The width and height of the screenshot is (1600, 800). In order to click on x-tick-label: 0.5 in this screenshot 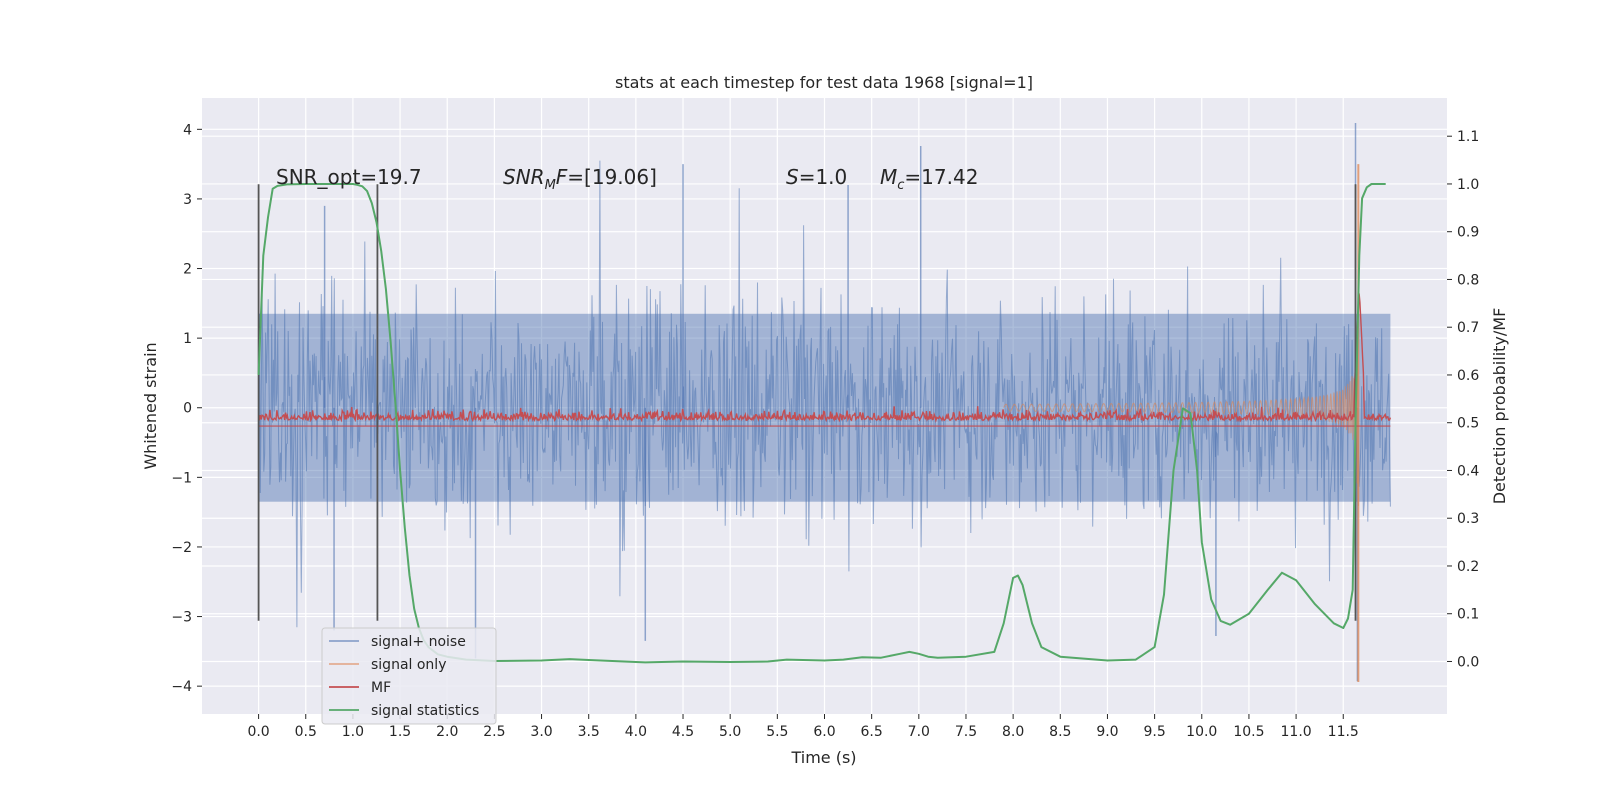, I will do `click(306, 732)`.